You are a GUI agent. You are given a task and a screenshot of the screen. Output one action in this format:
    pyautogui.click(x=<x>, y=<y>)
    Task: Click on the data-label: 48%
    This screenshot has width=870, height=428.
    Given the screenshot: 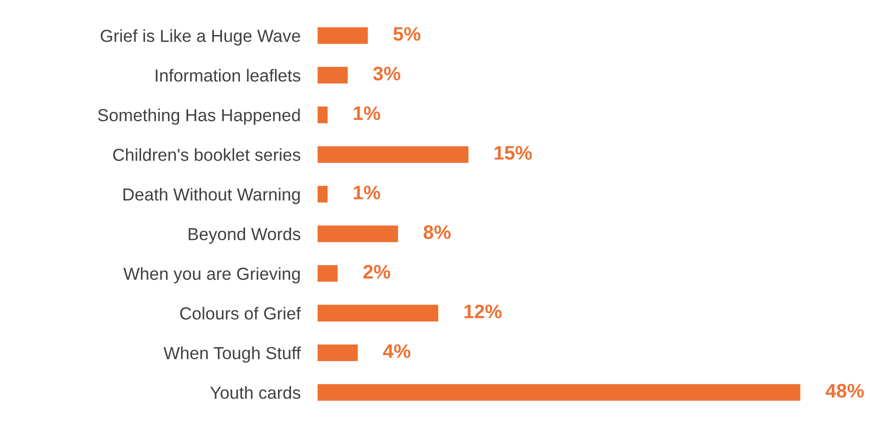 What is the action you would take?
    pyautogui.click(x=845, y=391)
    